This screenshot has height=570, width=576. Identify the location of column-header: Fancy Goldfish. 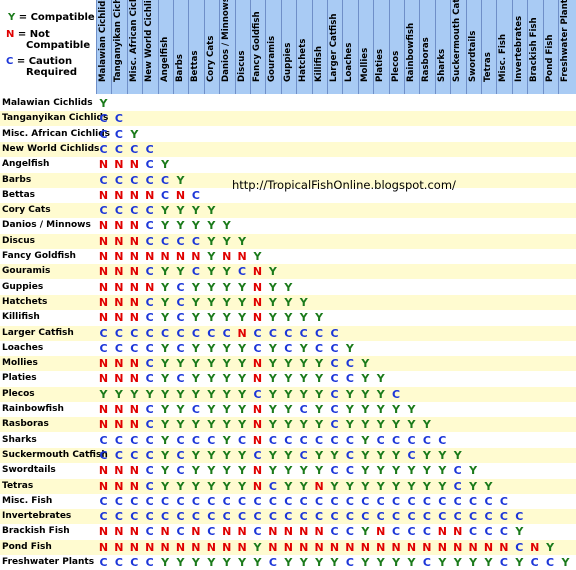
(257, 47).